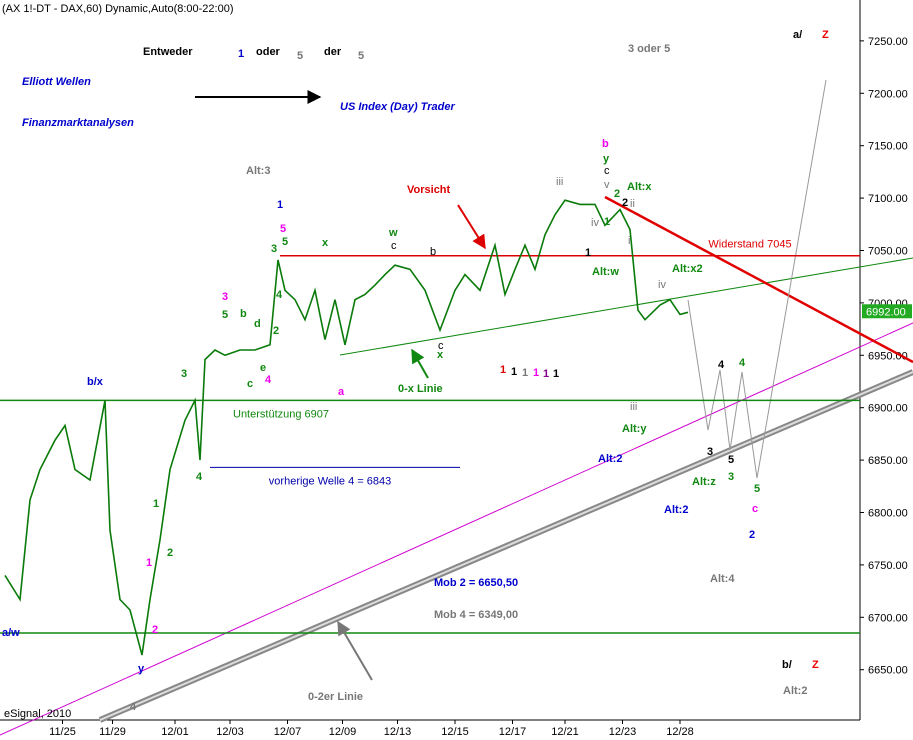 Image resolution: width=913 pixels, height=740 pixels. Describe the element at coordinates (687, 269) in the screenshot. I see `annotation: Alt:x2` at that location.